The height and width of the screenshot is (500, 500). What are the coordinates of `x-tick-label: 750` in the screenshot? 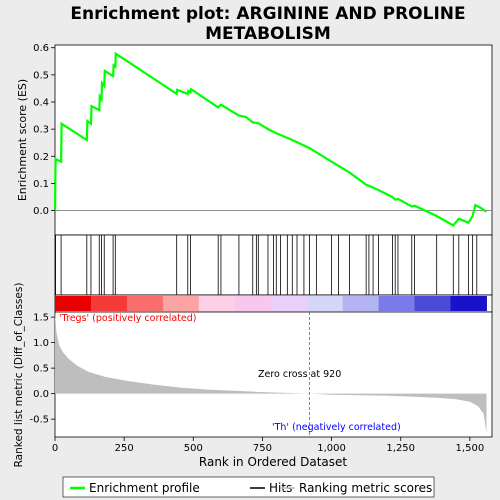 It's located at (262, 448).